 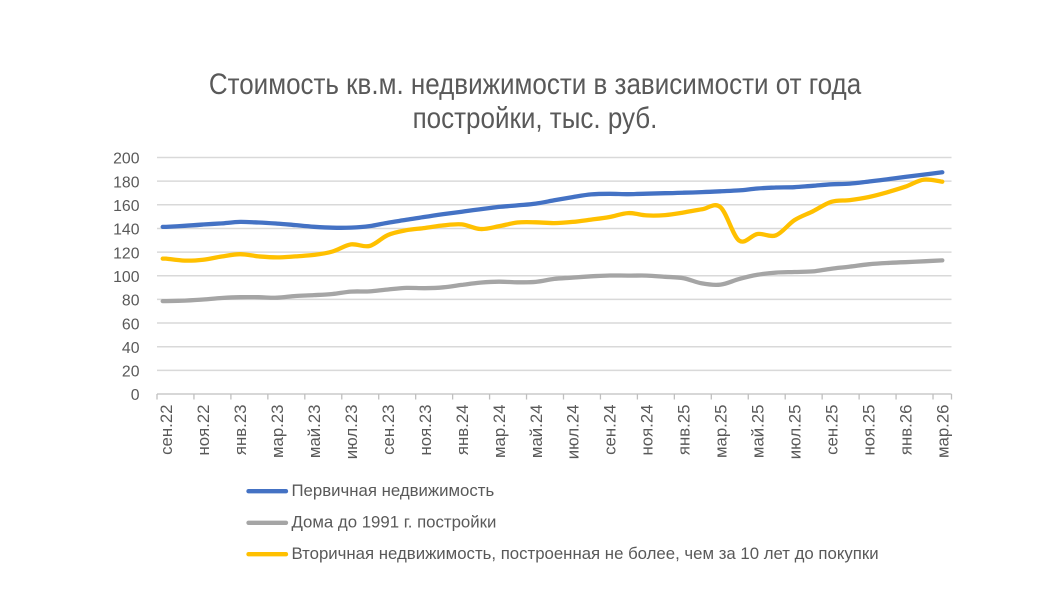 I want to click on svg-text: сен.23, so click(x=388, y=430).